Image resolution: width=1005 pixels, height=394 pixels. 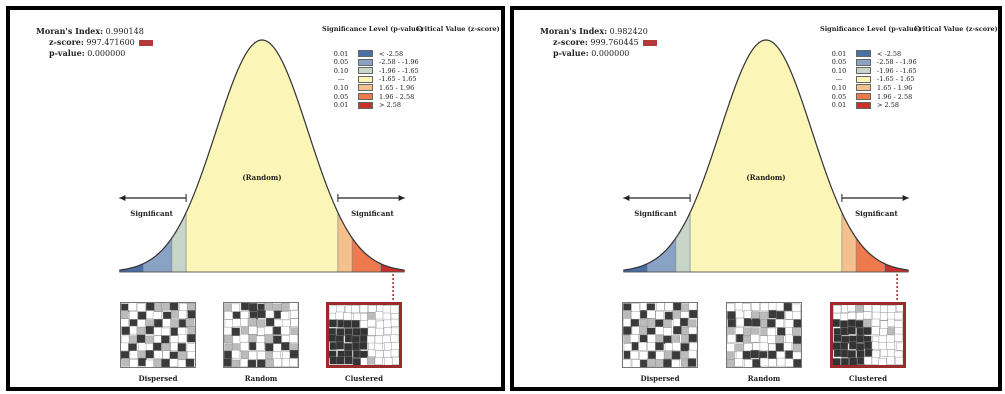 I want to click on legend-z-range: > 2.58, so click(x=390, y=105).